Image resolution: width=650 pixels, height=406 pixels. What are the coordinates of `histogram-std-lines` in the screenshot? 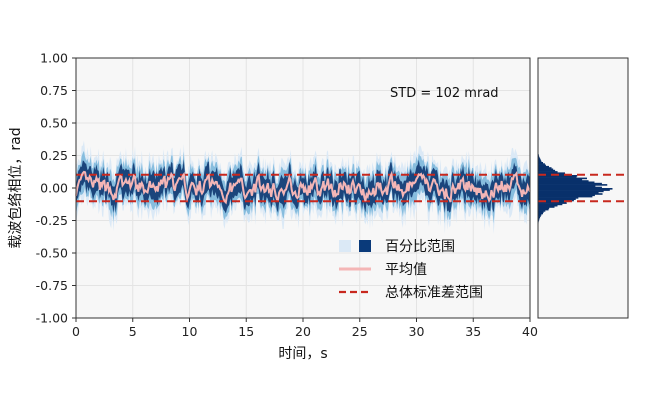 It's located at (583, 188).